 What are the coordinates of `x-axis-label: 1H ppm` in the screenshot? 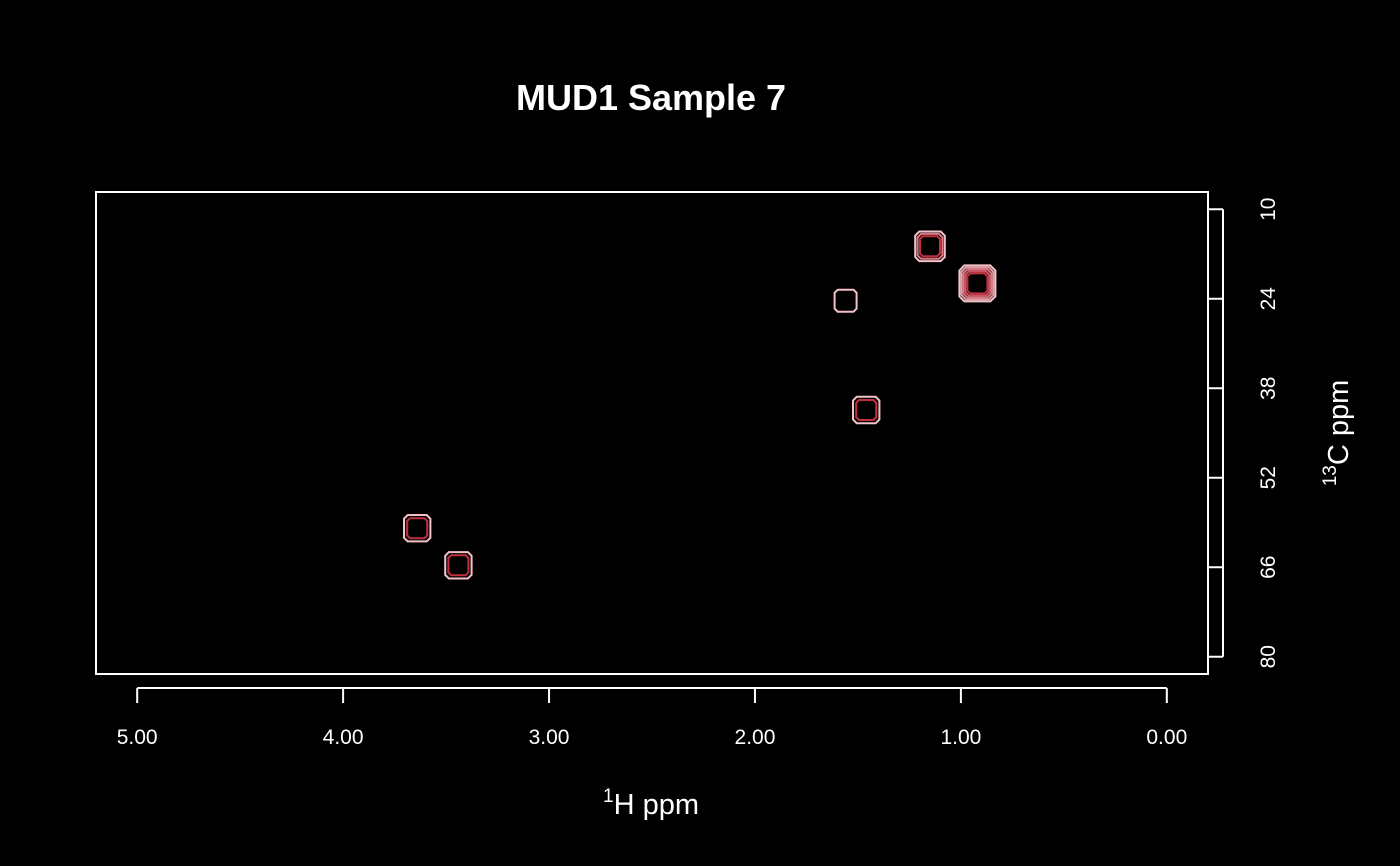 It's located at (651, 803).